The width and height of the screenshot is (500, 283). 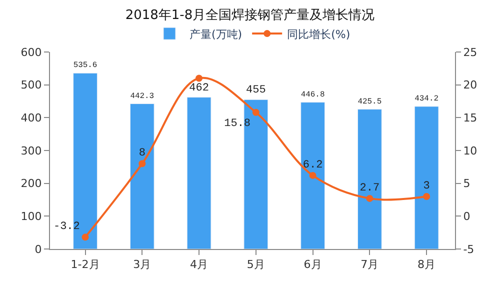 What do you see at coordinates (470, 85) in the screenshot?
I see `y2-tick-label: 20` at bounding box center [470, 85].